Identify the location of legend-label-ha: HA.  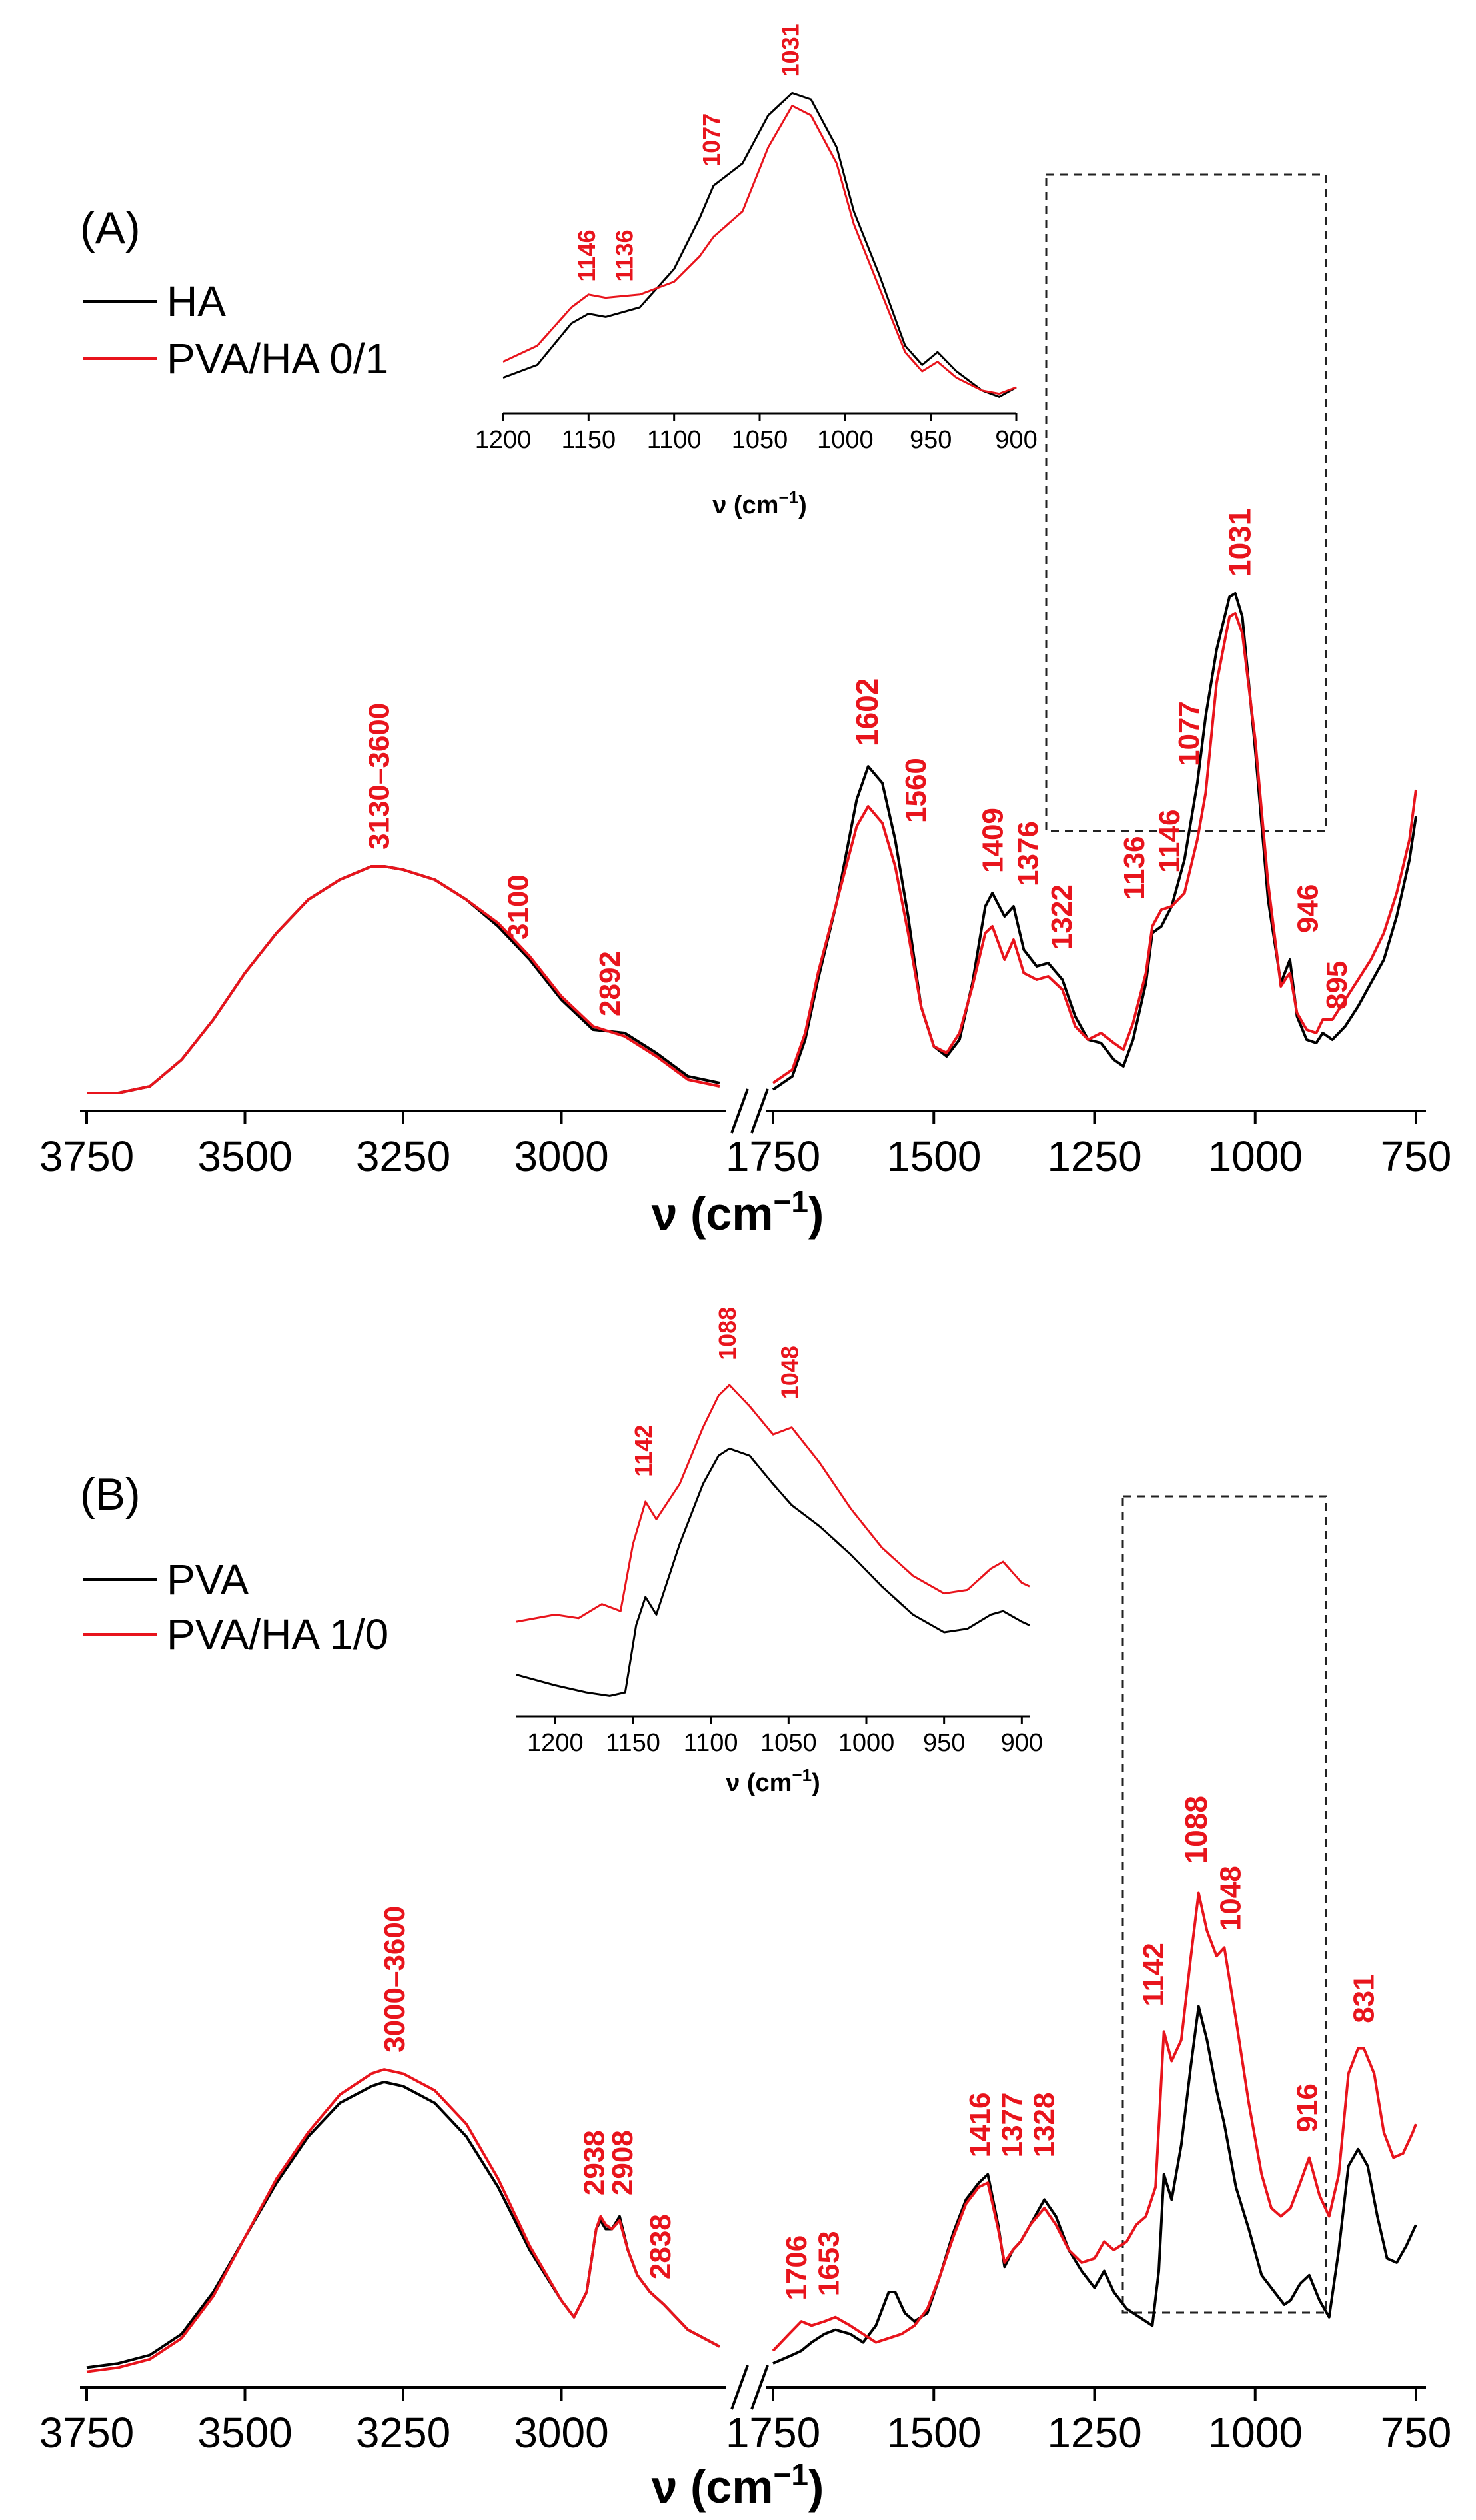
(196, 301).